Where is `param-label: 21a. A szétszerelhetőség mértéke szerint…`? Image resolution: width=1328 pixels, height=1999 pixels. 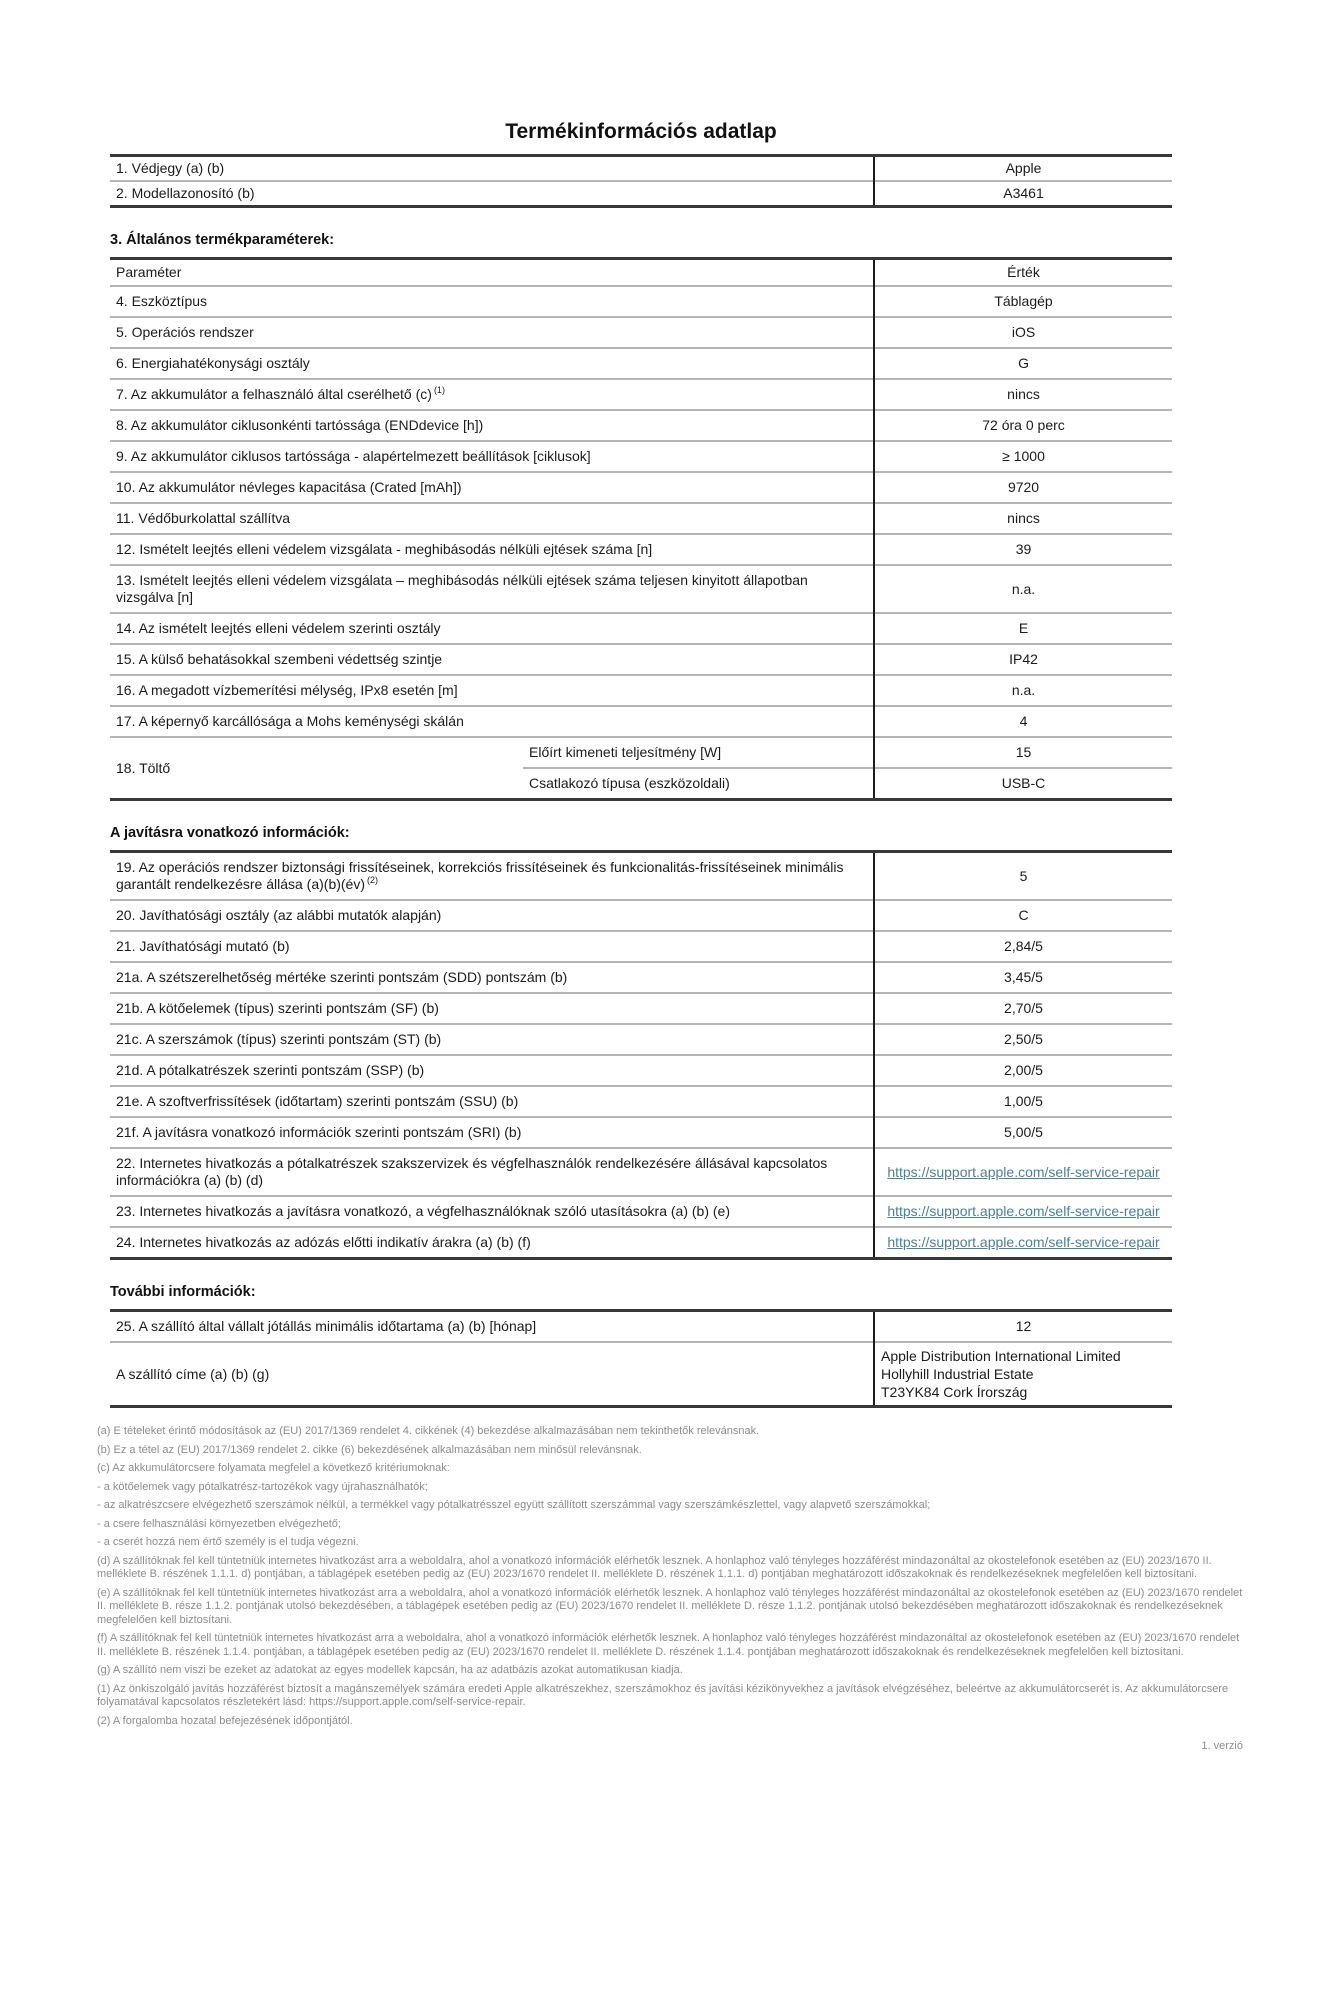
param-label: 21a. A szétszerelhetőség mértéke szerint… is located at coordinates (492, 977).